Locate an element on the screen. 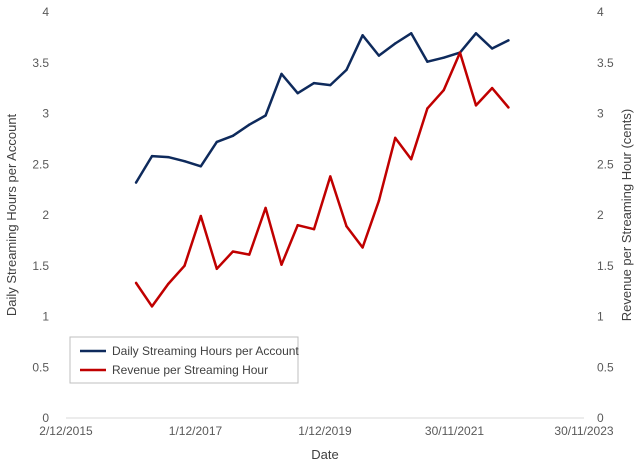 This screenshot has width=640, height=465. left-y-tick-label: 2 is located at coordinates (45, 215).